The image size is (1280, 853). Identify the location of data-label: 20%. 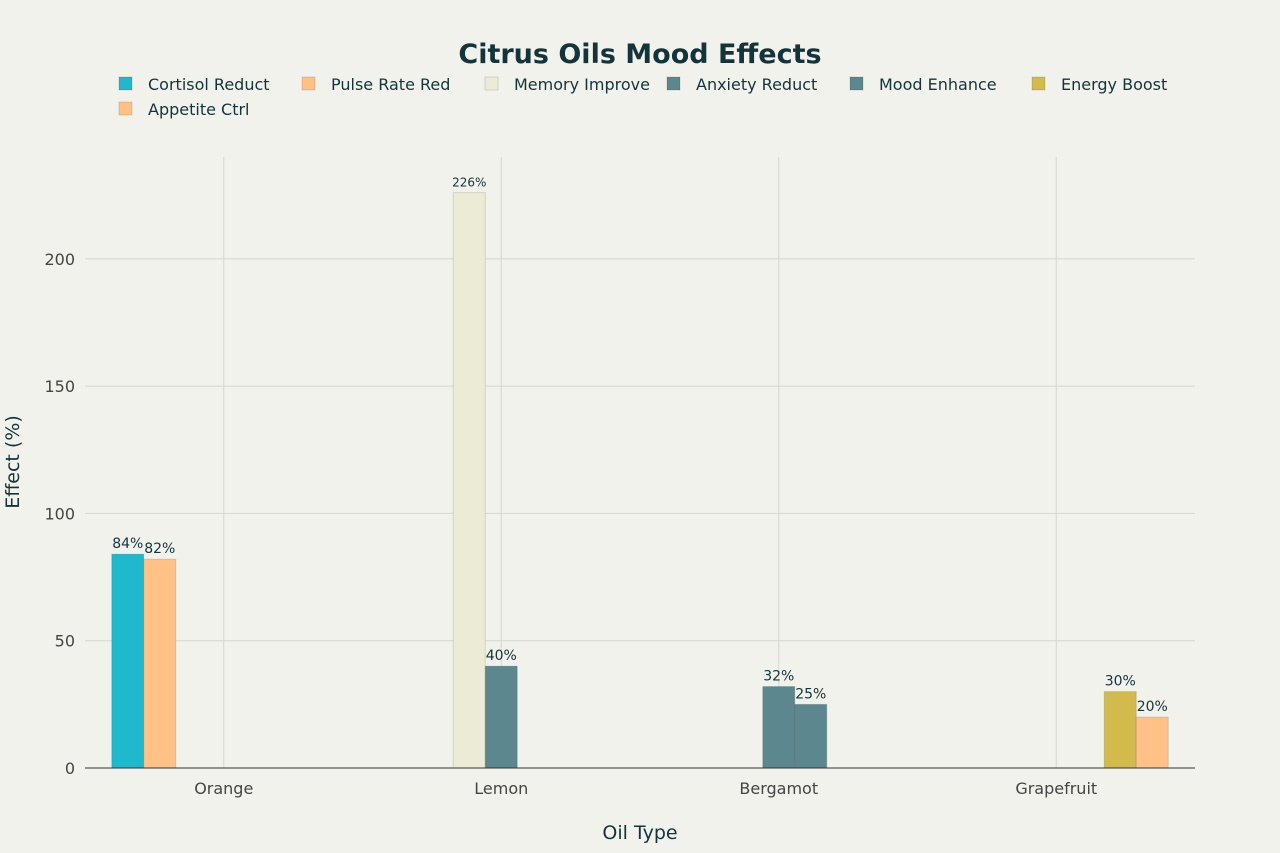
(1152, 707).